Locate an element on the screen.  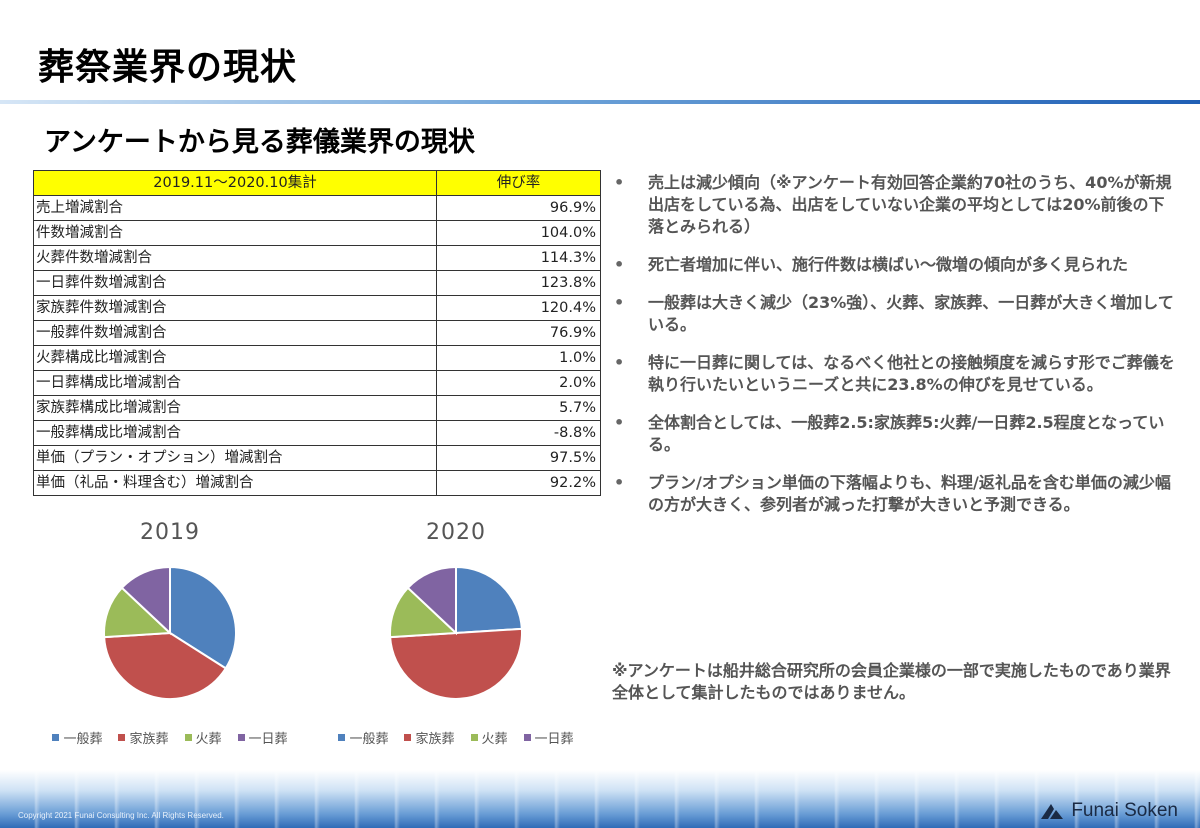
table-row: 単価（礼品・料理含む）増減割合 92.2% is located at coordinates (317, 483).